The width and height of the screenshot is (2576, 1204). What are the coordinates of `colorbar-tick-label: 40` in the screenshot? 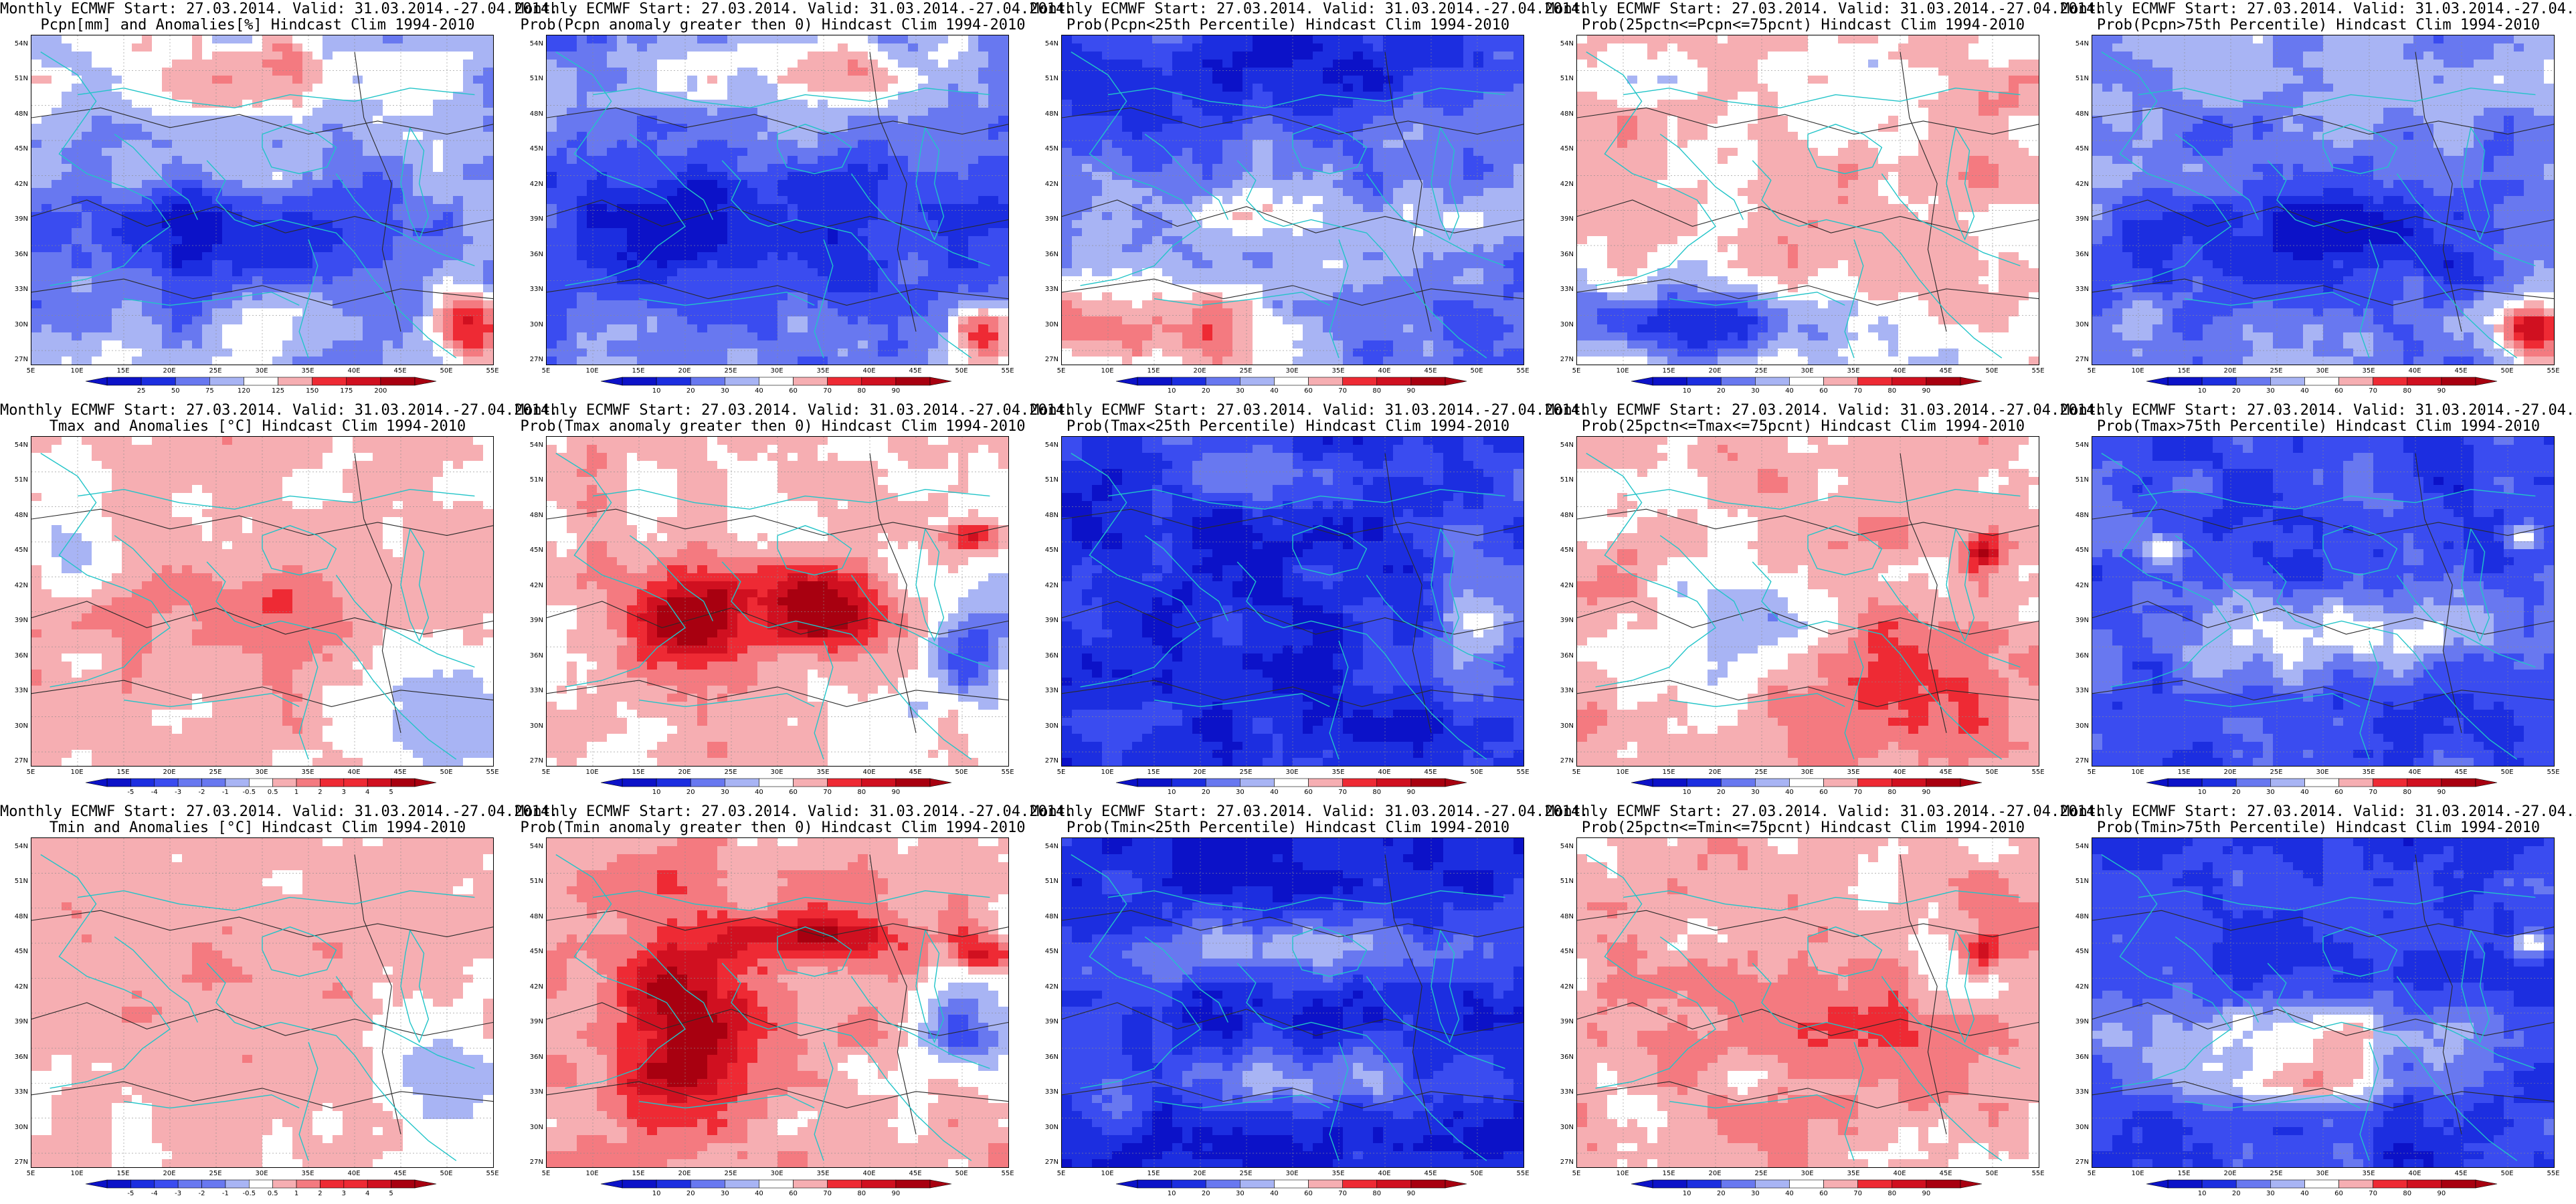 It's located at (1274, 1193).